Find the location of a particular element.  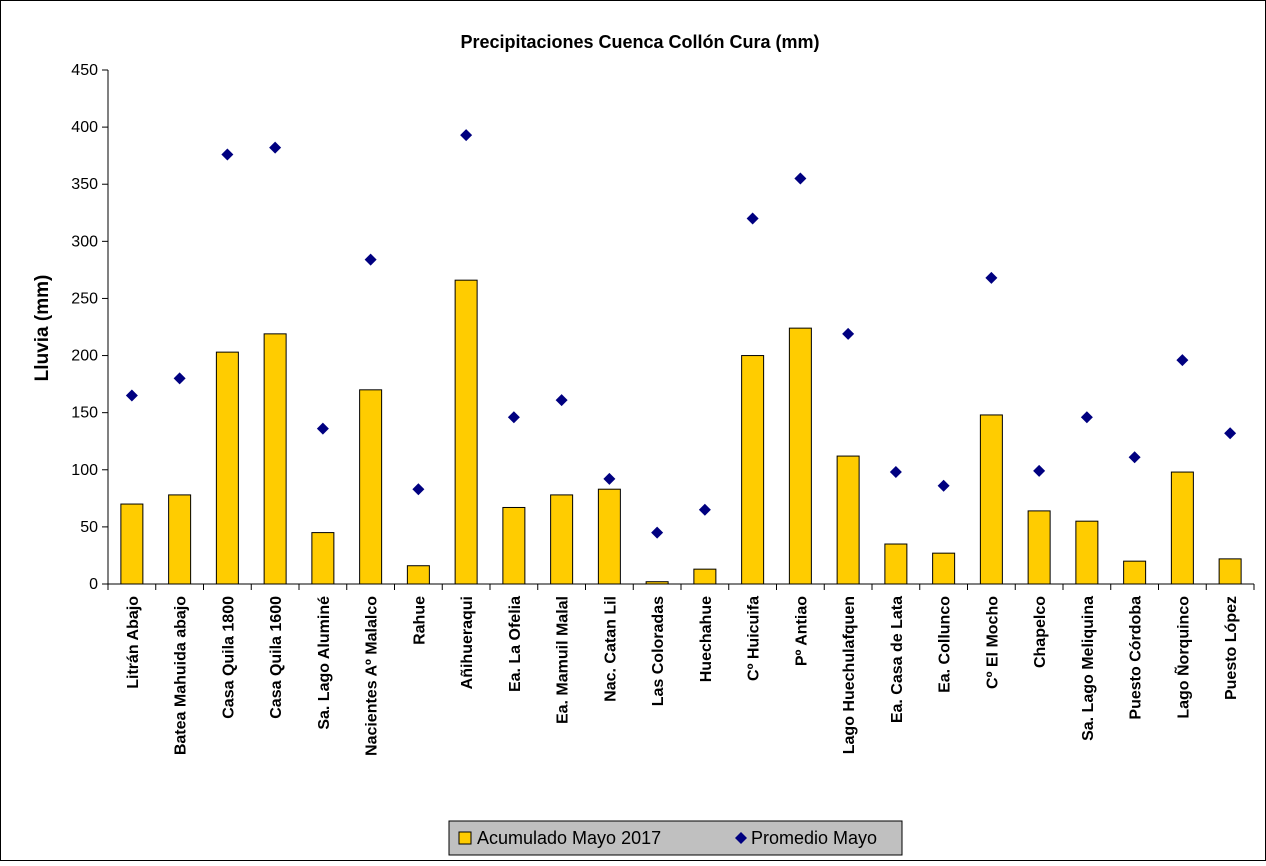

x-tick-label: Ea. Mamuil Malal is located at coordinates (563, 660).